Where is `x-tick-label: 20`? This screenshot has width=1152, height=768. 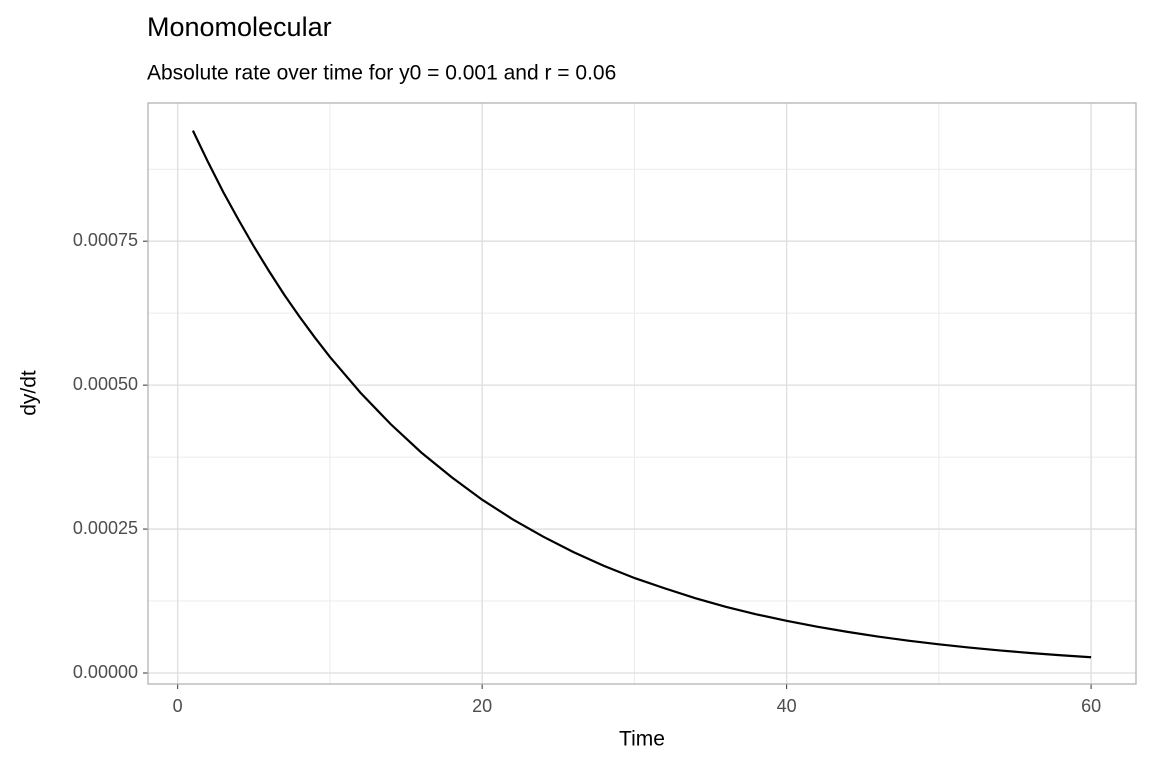
x-tick-label: 20 is located at coordinates (482, 706).